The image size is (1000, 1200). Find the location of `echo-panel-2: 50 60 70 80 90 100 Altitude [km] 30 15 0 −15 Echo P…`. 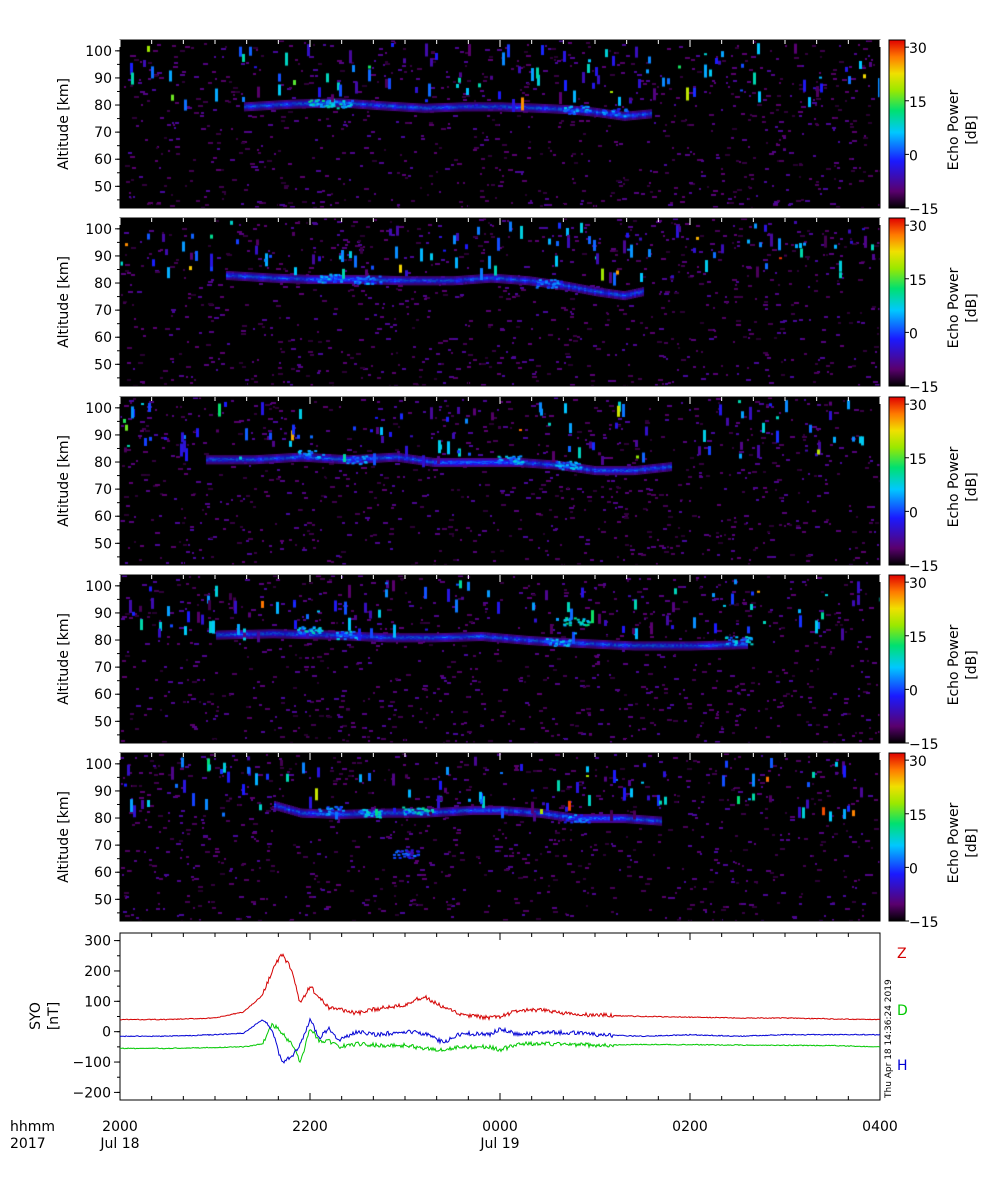

echo-panel-2: 50 60 70 80 90 100 Altitude [km] 30 15 0 −15 Echo P… is located at coordinates (518, 306).